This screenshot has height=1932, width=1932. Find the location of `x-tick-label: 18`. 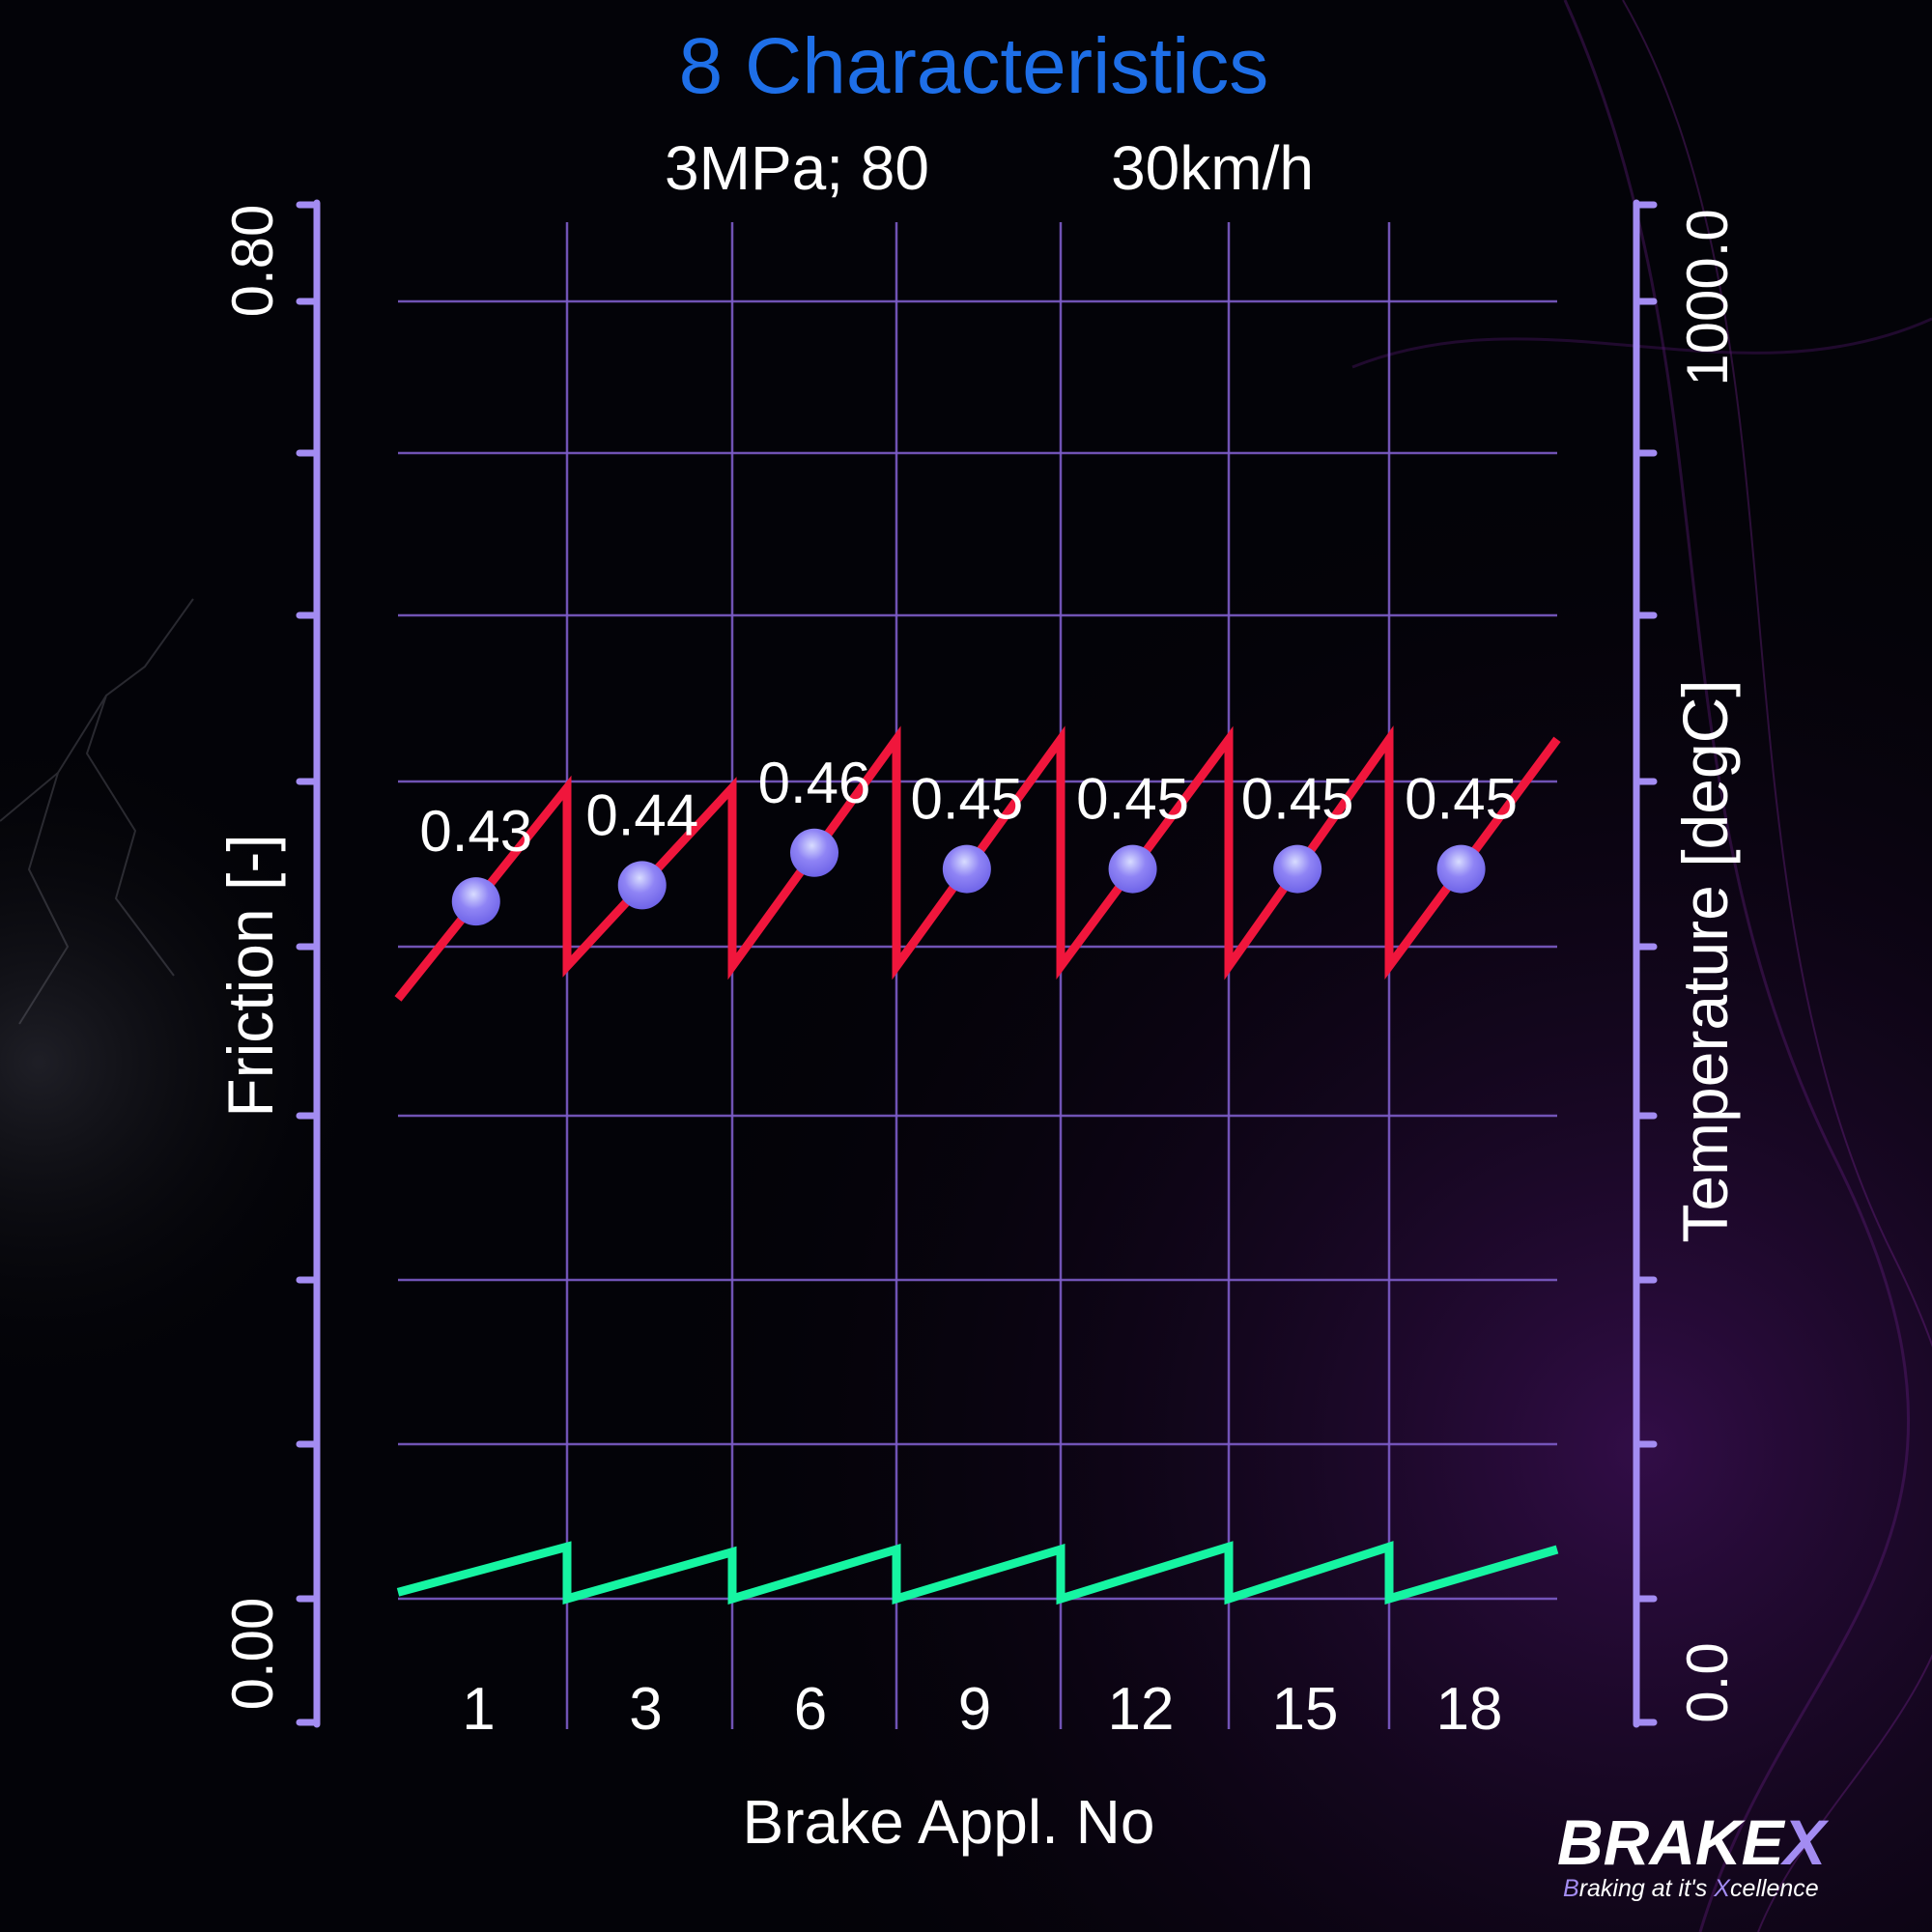

x-tick-label: 18 is located at coordinates (1469, 1709).